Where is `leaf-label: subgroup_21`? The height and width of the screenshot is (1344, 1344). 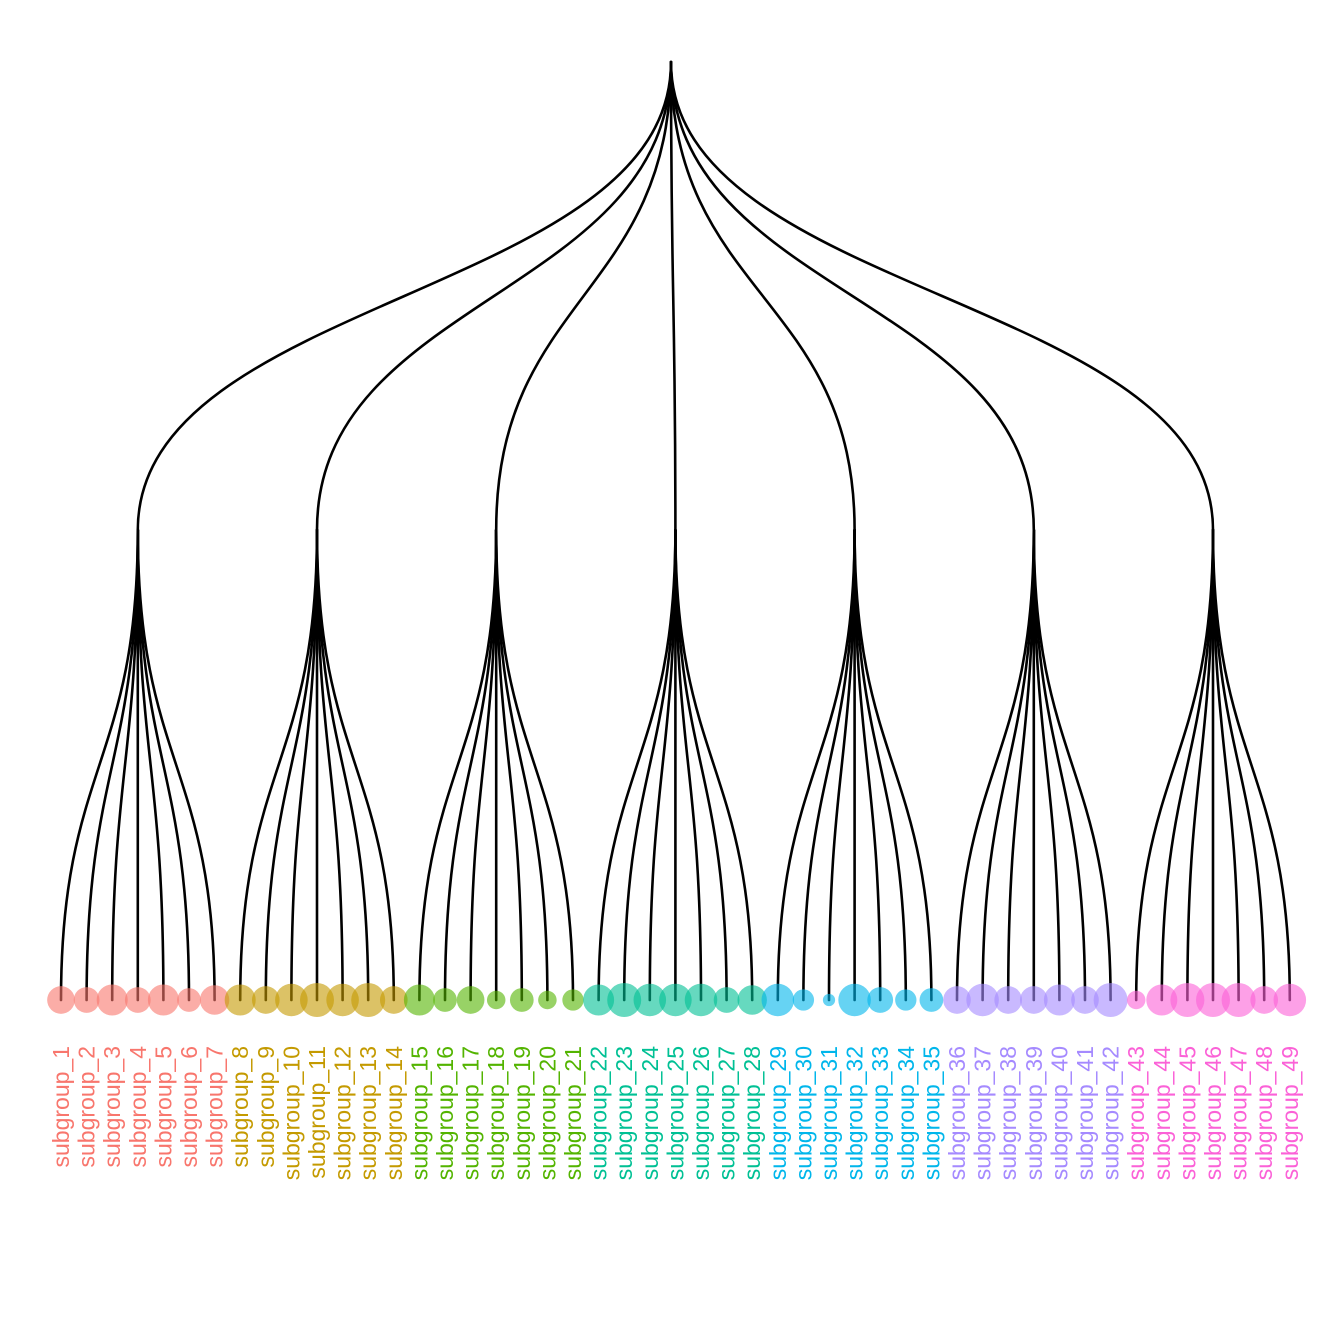 leaf-label: subgroup_21 is located at coordinates (573, 1113).